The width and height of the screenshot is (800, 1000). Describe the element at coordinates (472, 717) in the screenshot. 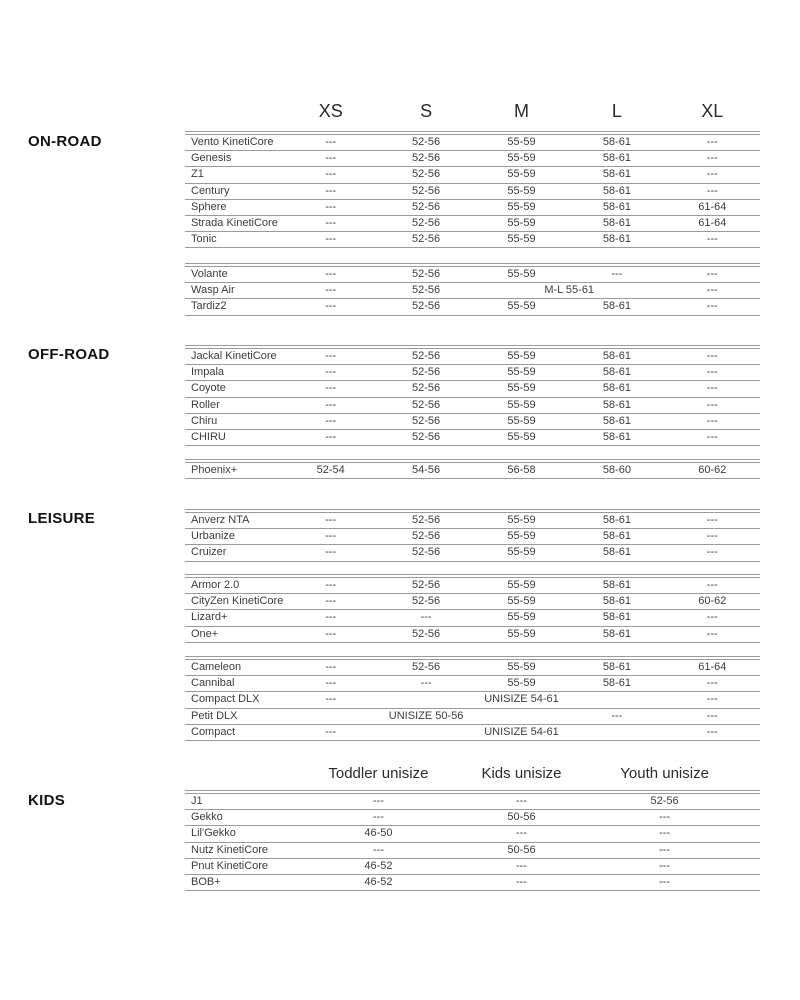

I see `product-row: Petit DLX UNISIZE 50-56 --- ---` at that location.